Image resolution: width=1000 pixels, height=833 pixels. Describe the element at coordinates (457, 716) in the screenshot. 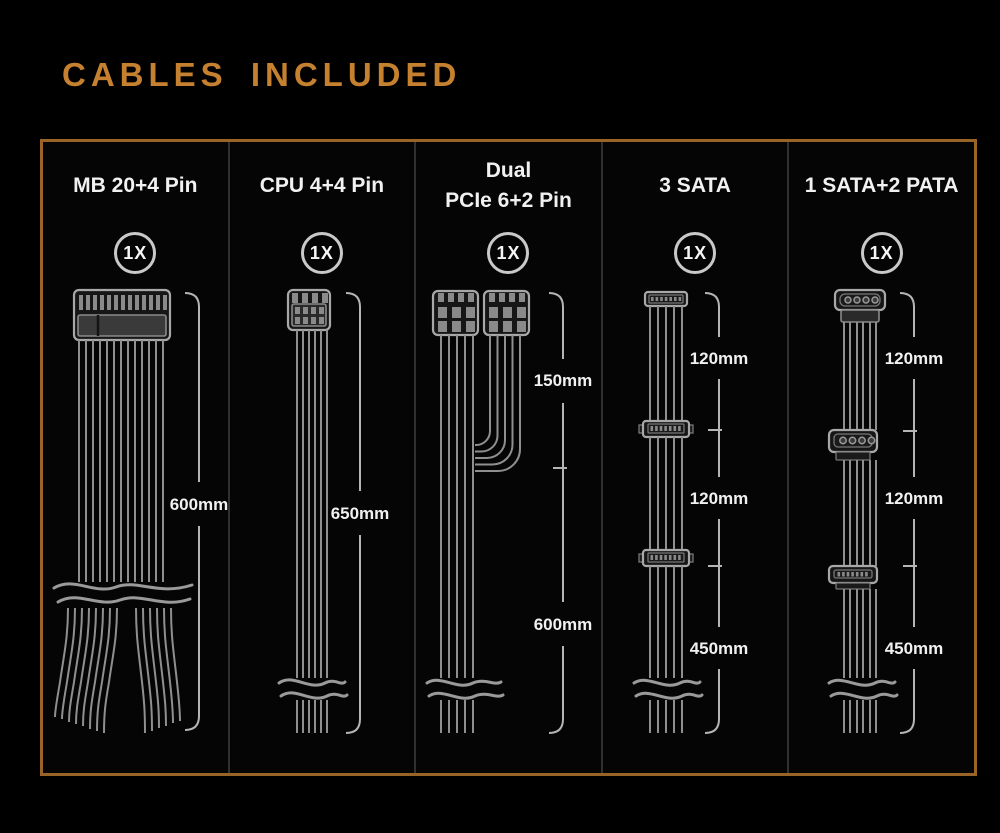

I see `main-cable-end` at that location.